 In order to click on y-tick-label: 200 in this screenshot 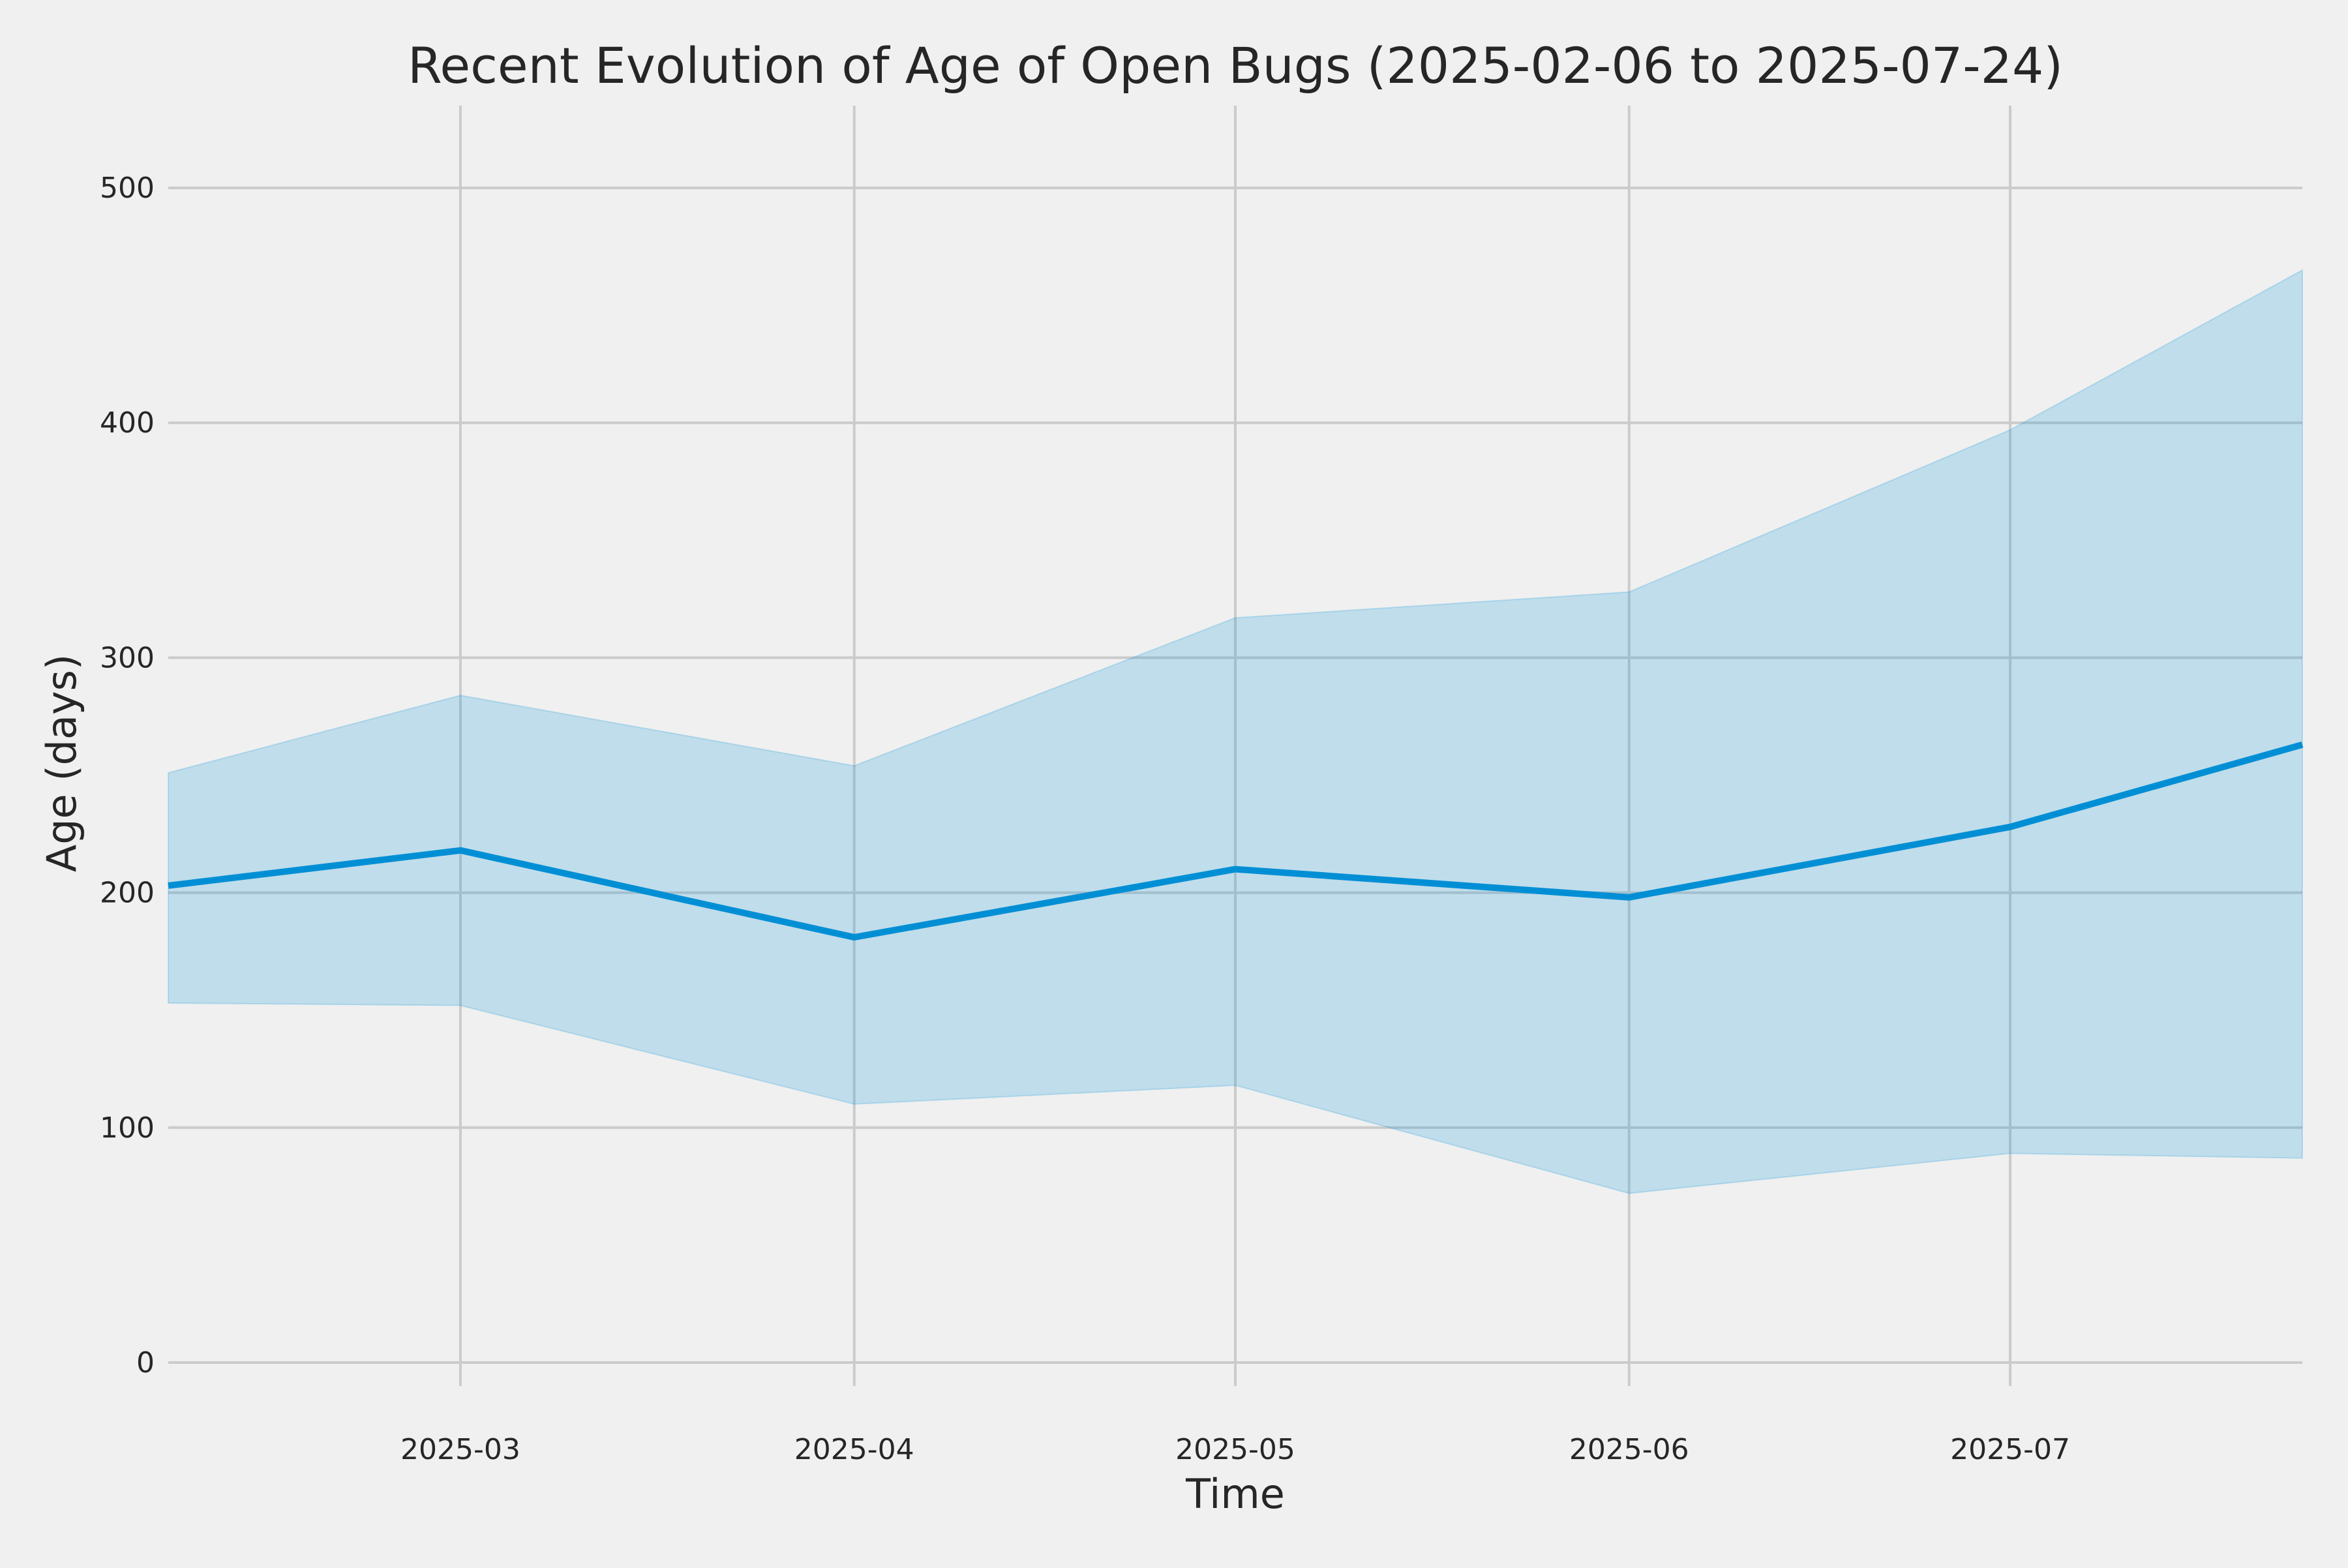, I will do `click(128, 893)`.